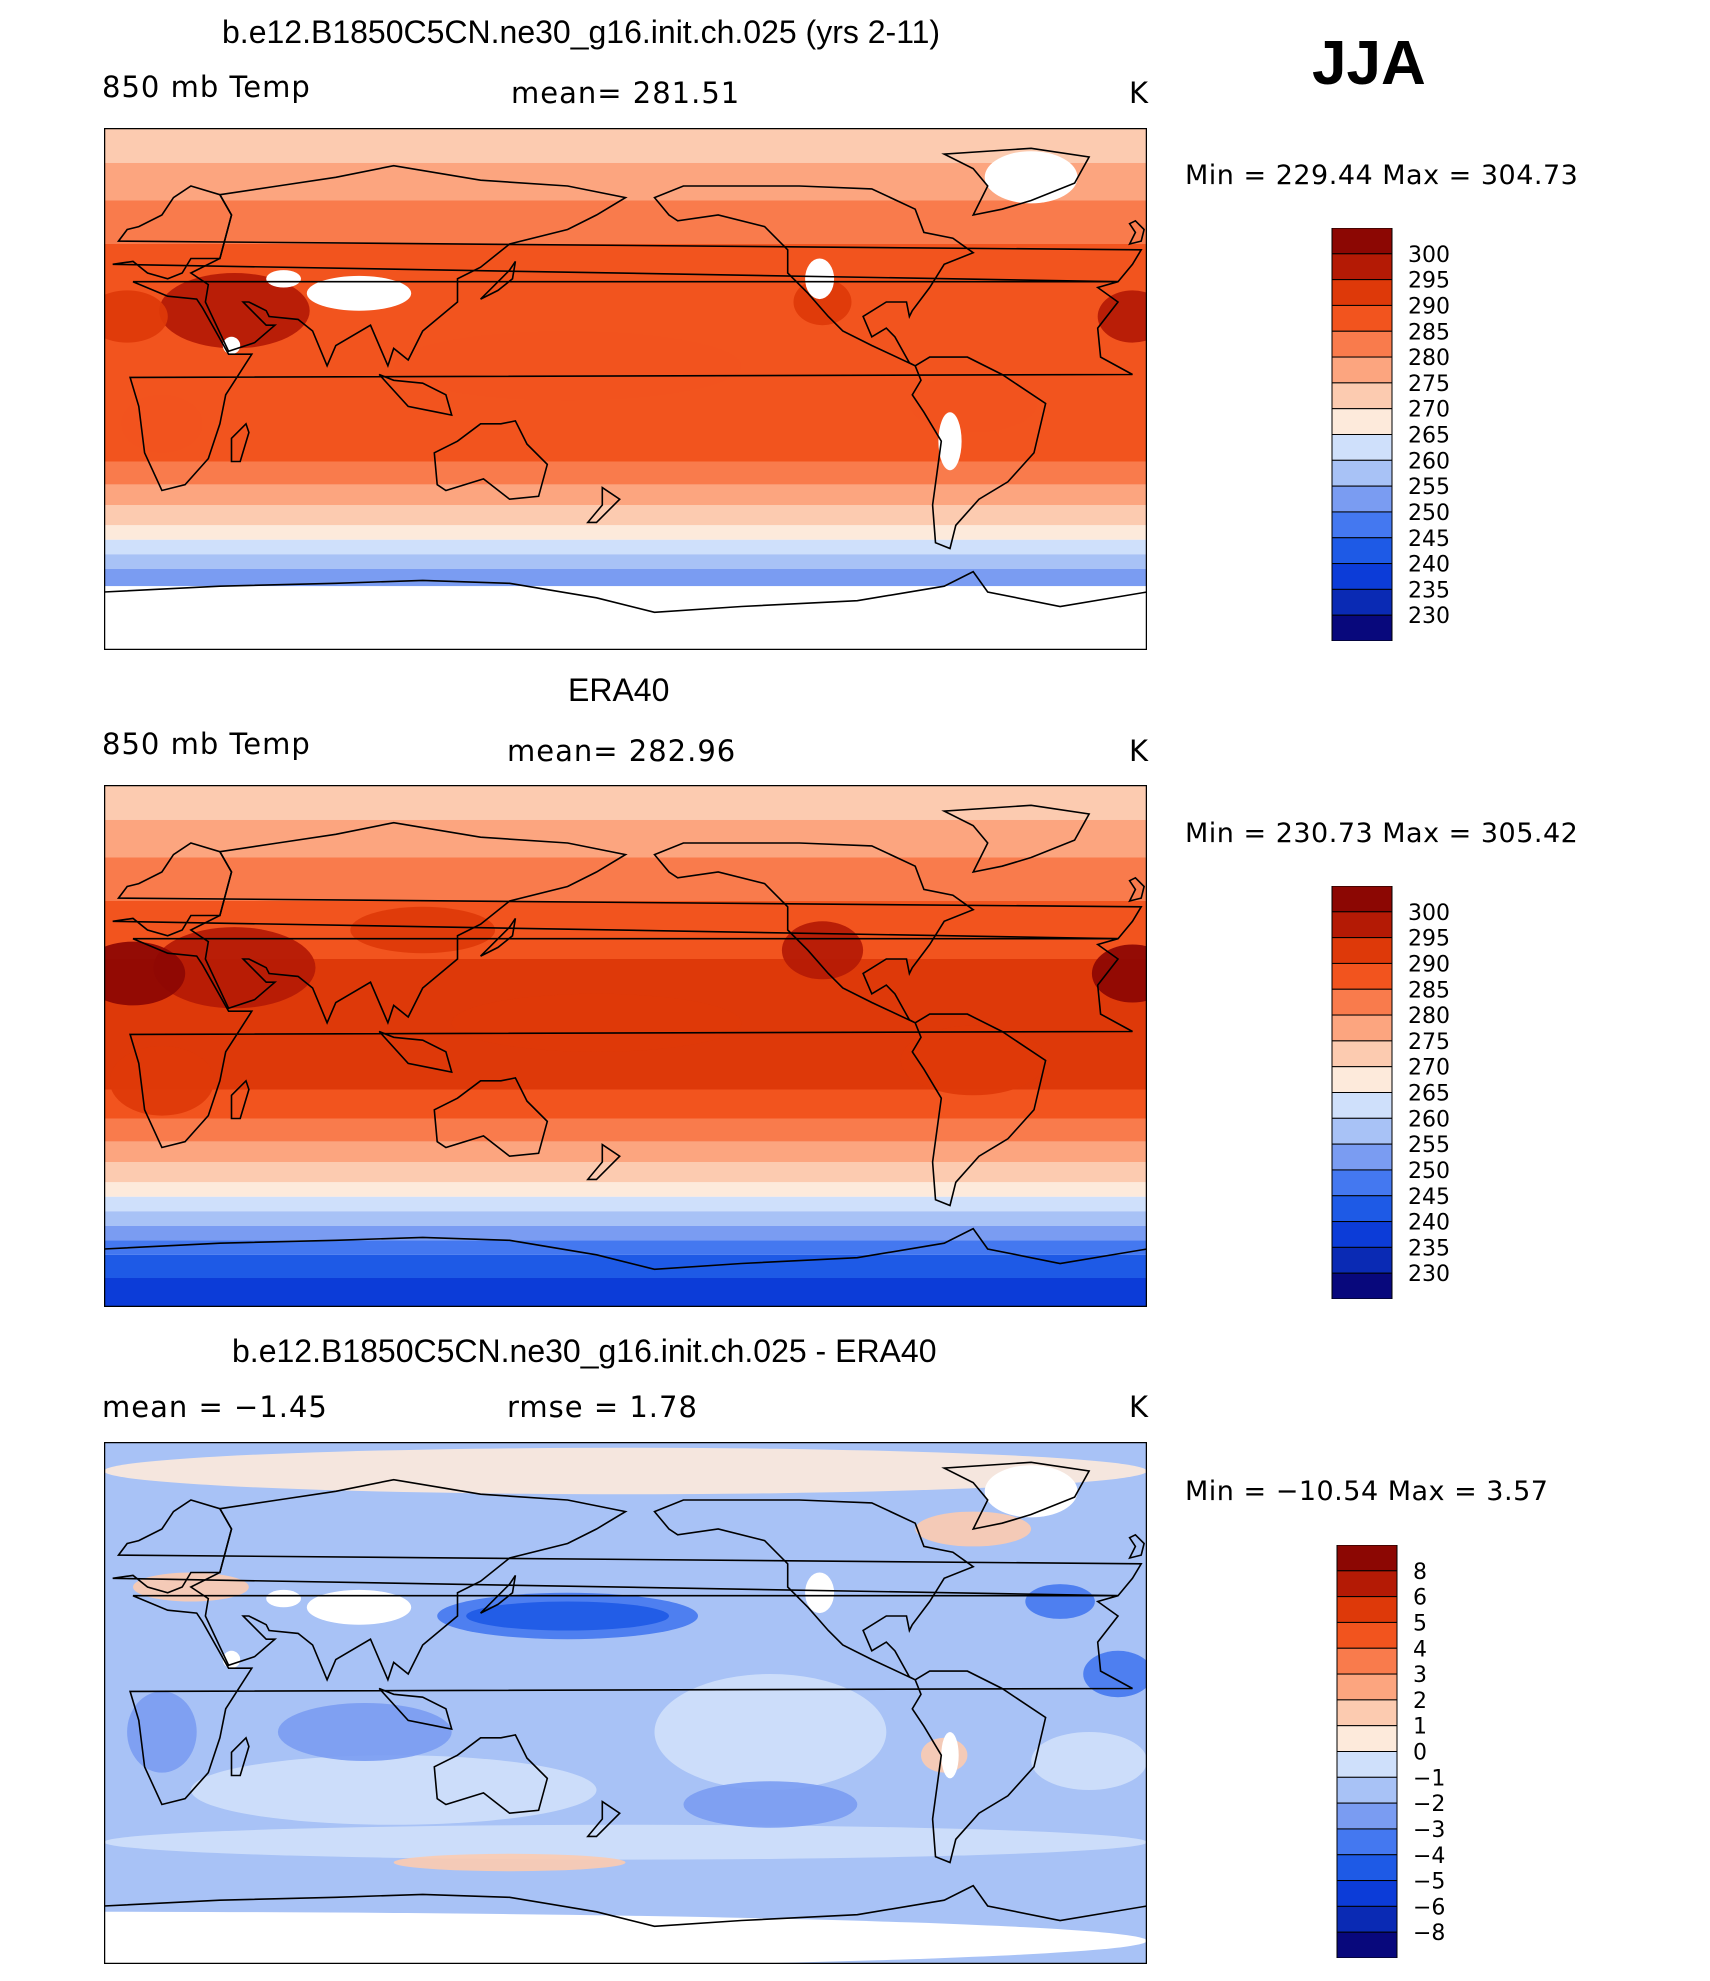 The width and height of the screenshot is (1710, 1981). What do you see at coordinates (1382, 175) in the screenshot?
I see `panel-model-minmax: Min = 229.44 Max = 304.73` at bounding box center [1382, 175].